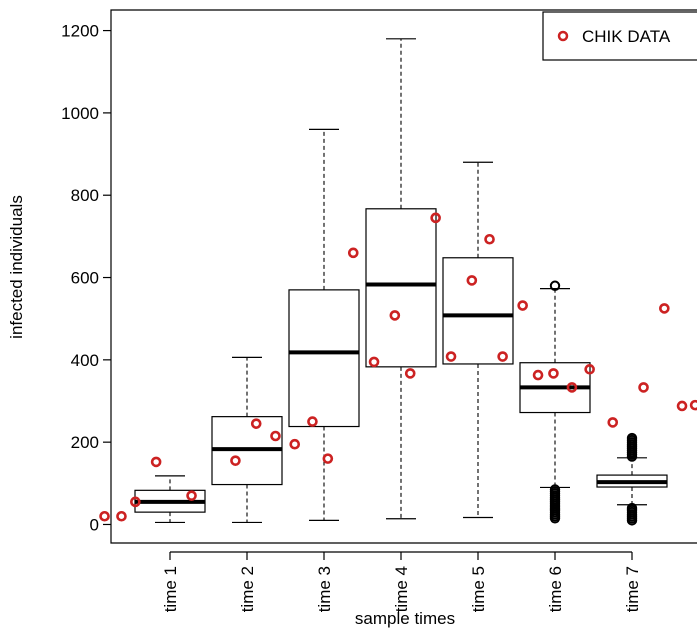  I want to click on x-tick-label: time 2, so click(247, 589).